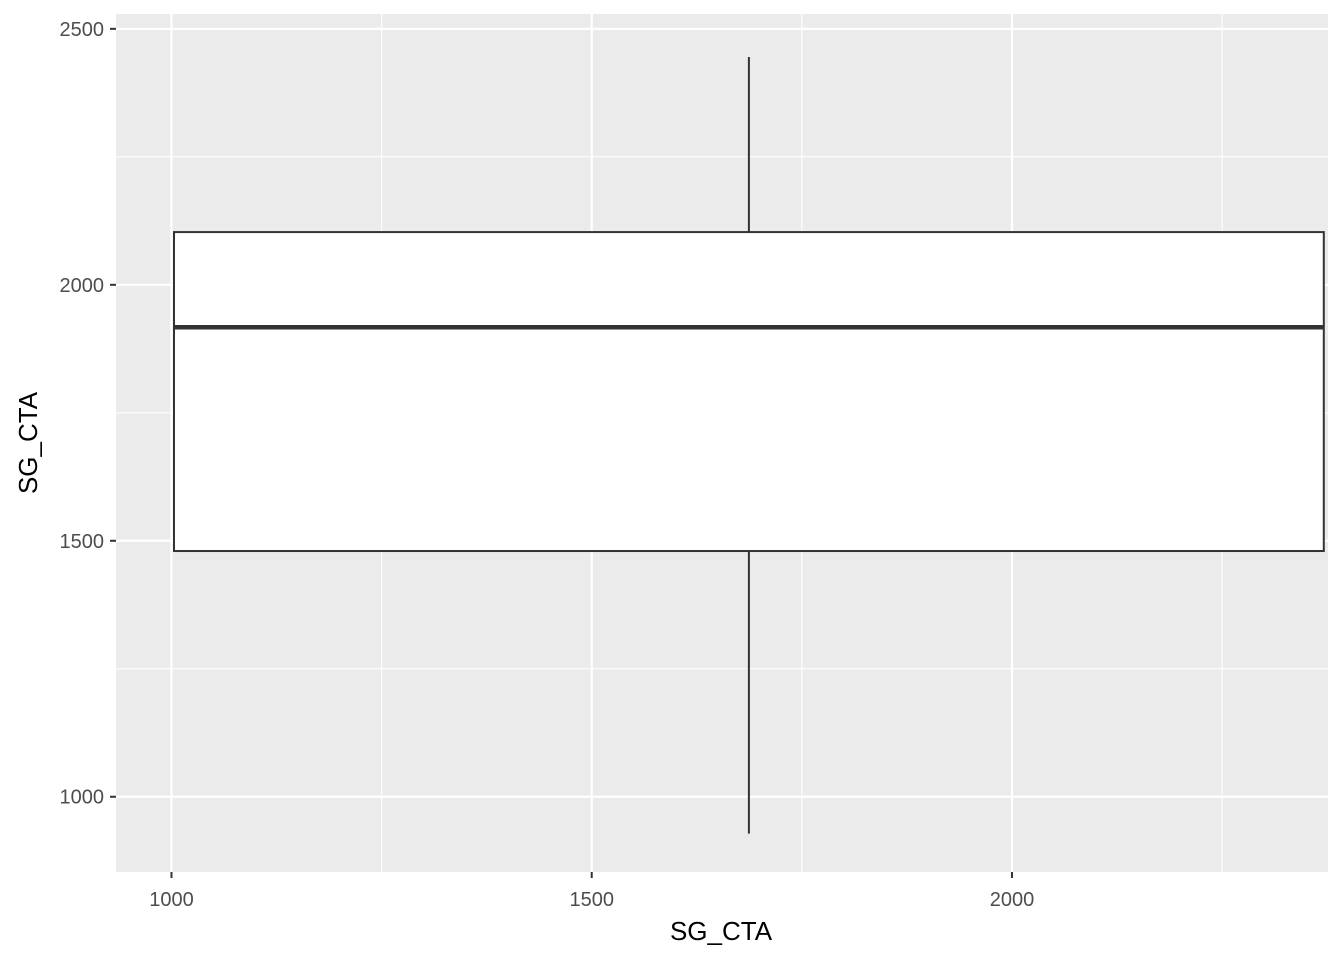 The image size is (1344, 960). What do you see at coordinates (591, 900) in the screenshot?
I see `x-tick-label: 1500` at bounding box center [591, 900].